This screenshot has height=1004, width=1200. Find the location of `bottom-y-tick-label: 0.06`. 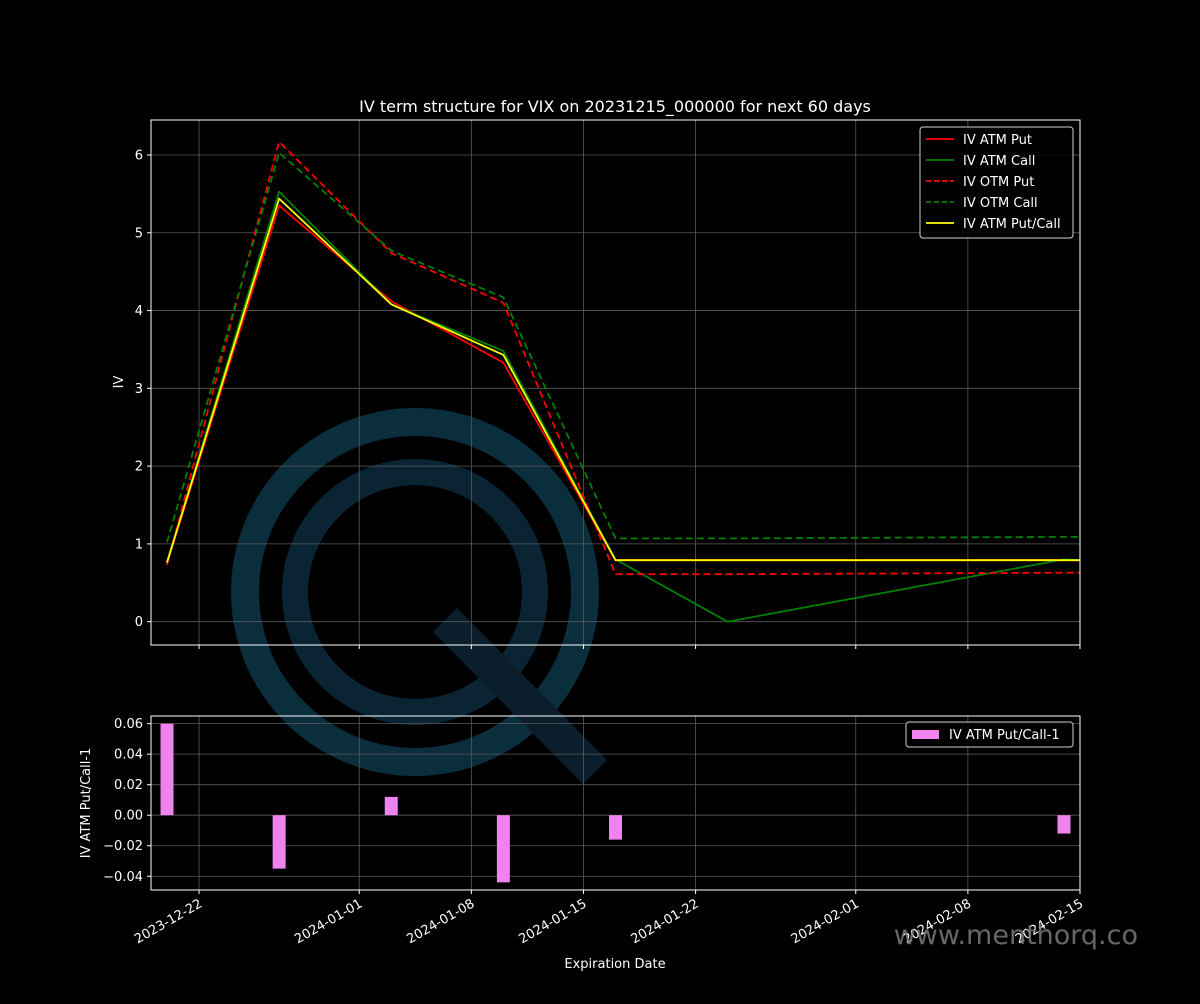

bottom-y-tick-label: 0.06 is located at coordinates (128, 724).